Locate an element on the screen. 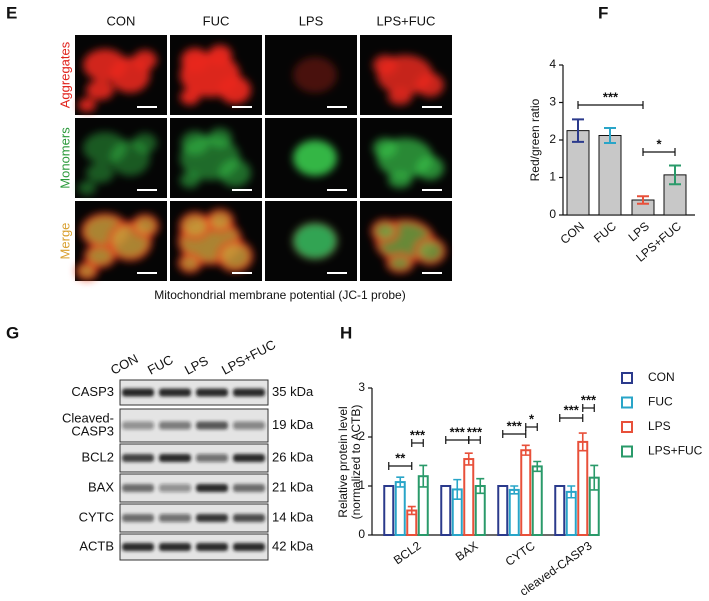  blot-label: CASP3 is located at coordinates (92, 430).